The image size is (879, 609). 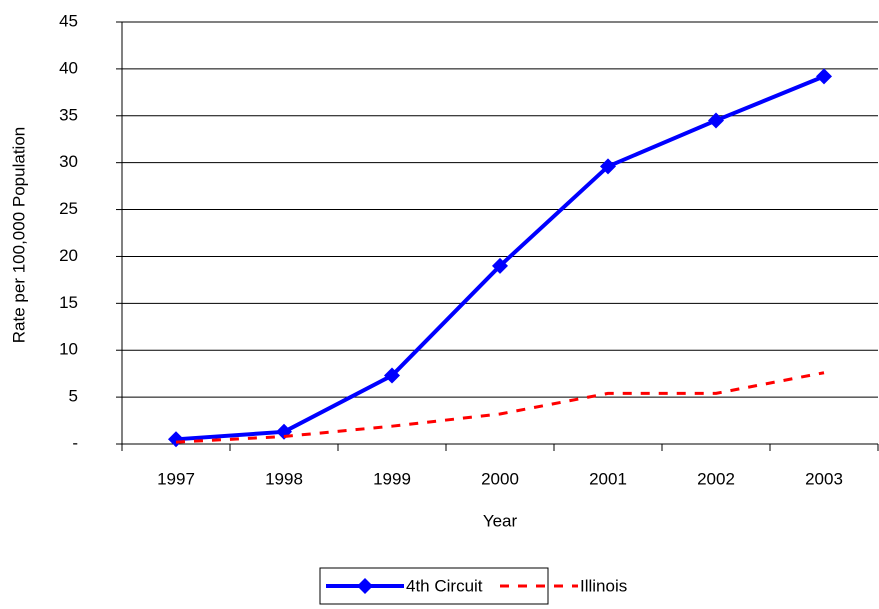 What do you see at coordinates (500, 520) in the screenshot?
I see `x-axis-label: Year` at bounding box center [500, 520].